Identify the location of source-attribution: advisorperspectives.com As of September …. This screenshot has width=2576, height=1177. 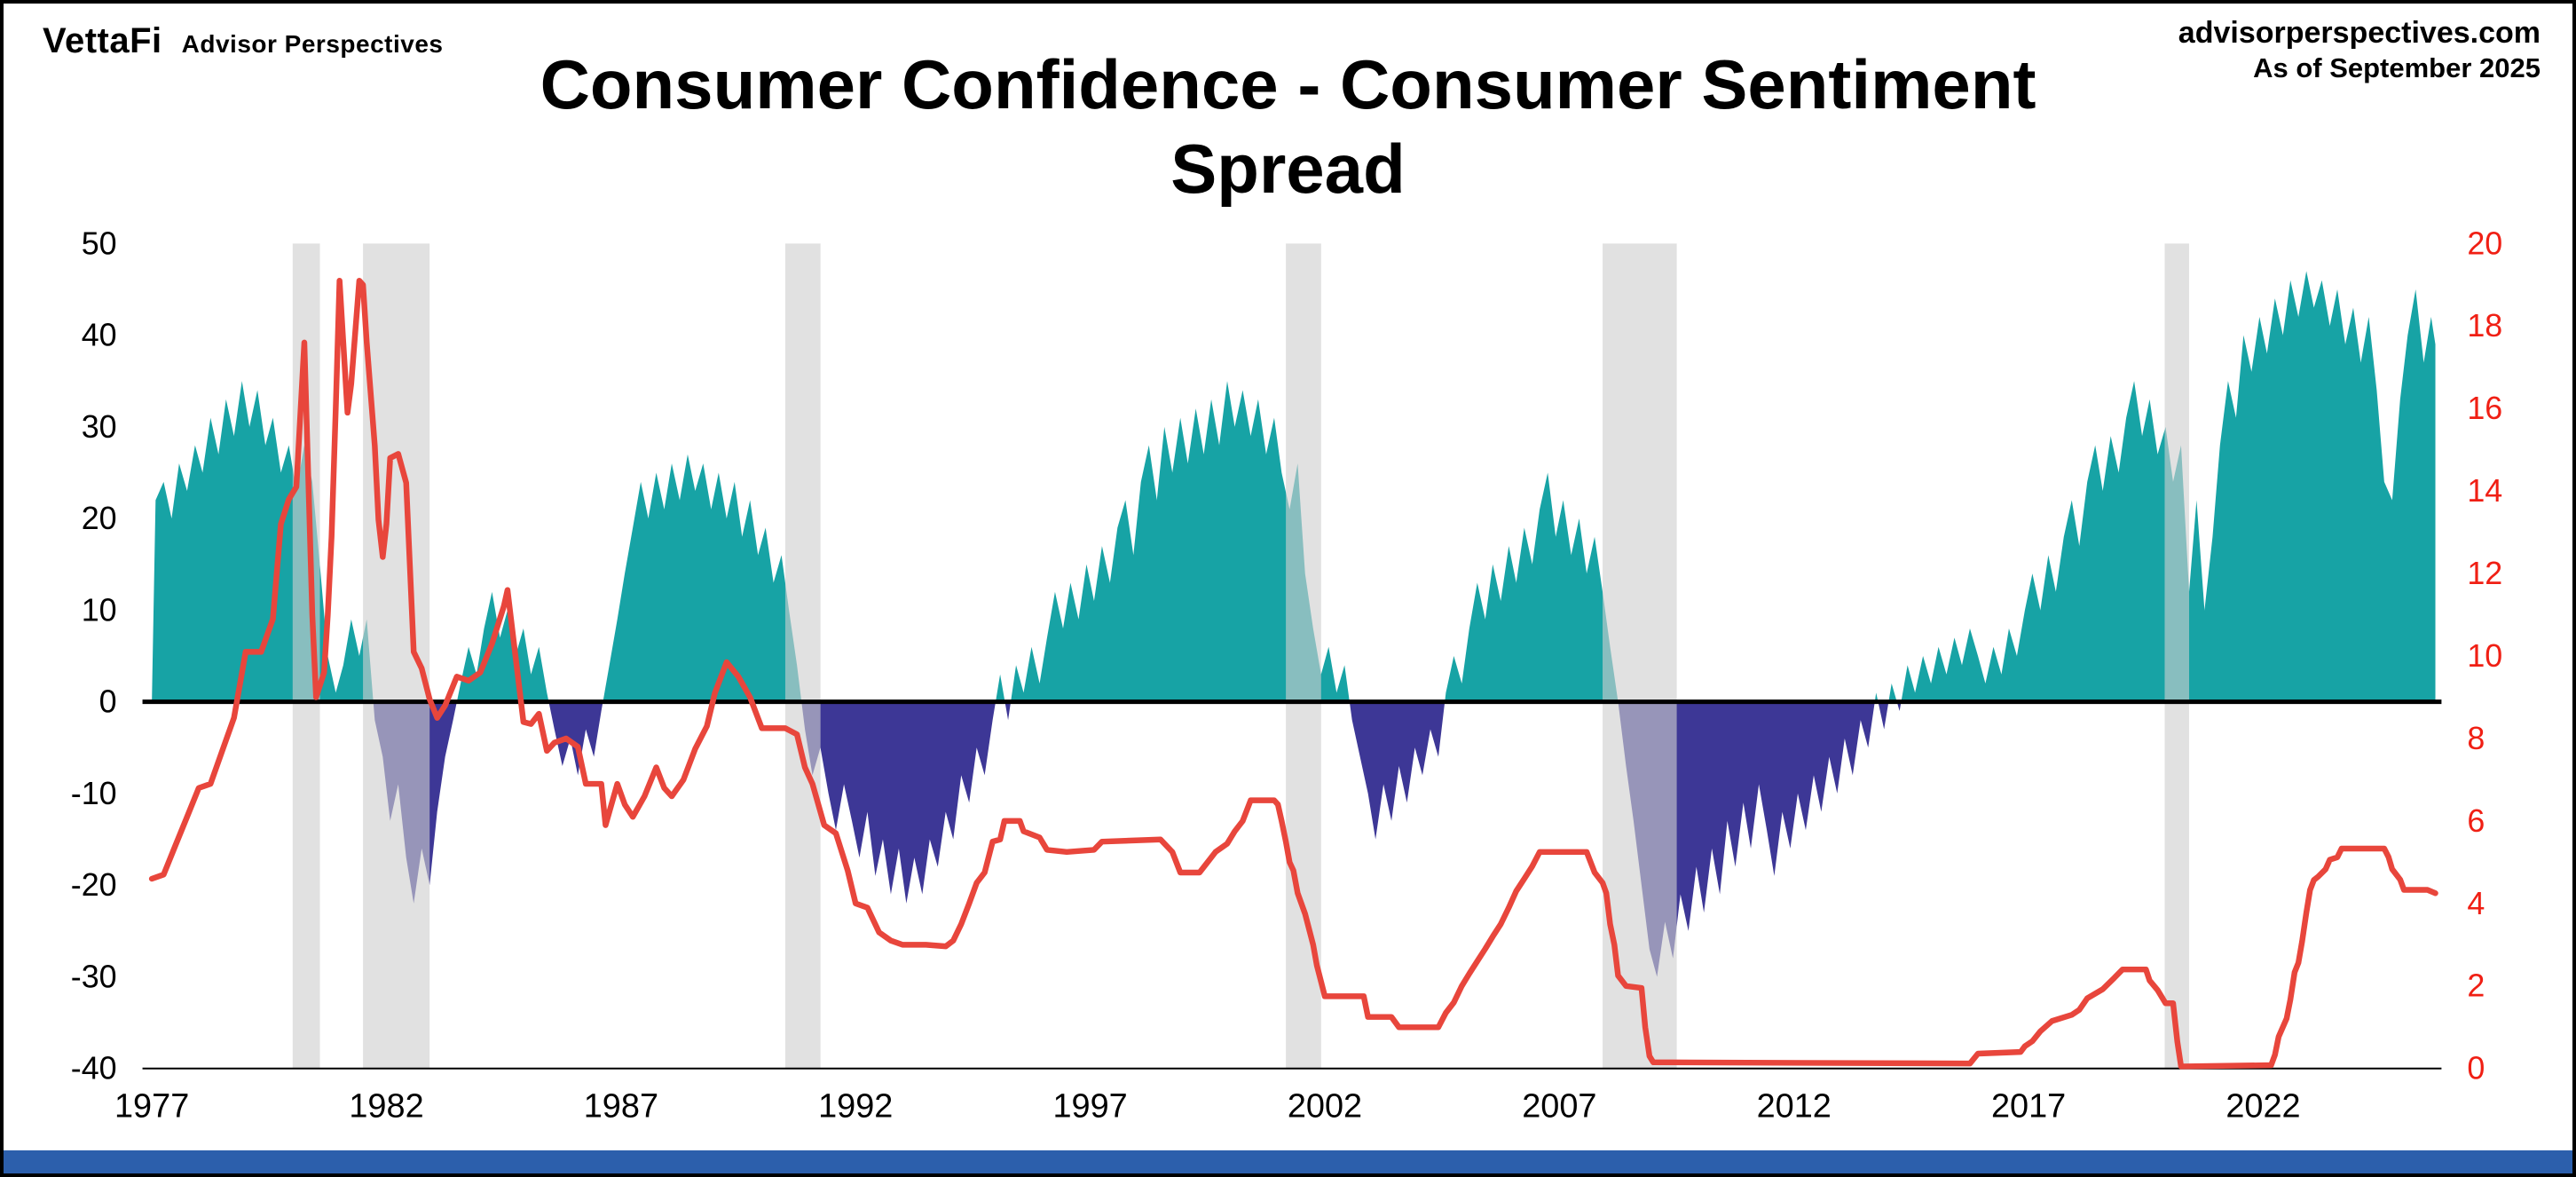
(2359, 50).